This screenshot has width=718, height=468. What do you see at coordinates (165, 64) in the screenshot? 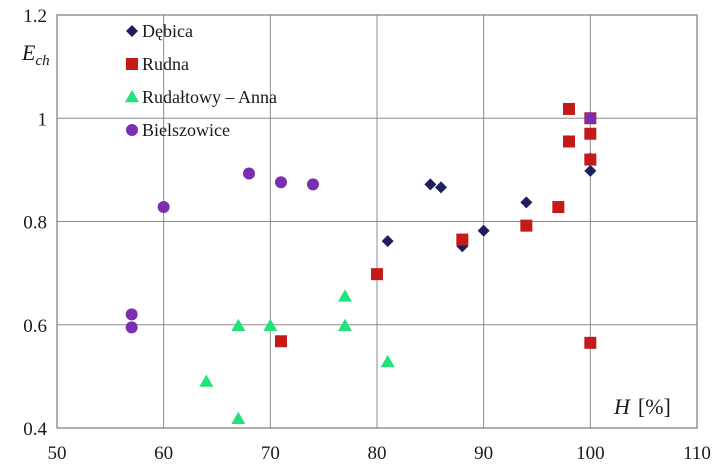
I see `legend-label: Rudna` at bounding box center [165, 64].